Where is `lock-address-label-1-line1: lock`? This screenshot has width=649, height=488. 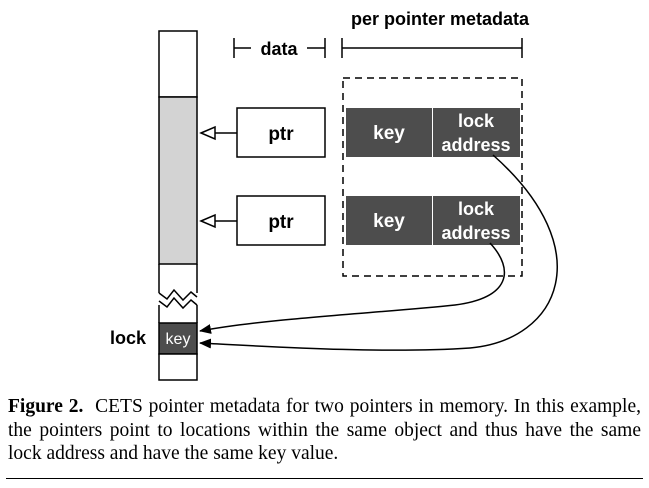
lock-address-label-1-line1: lock is located at coordinates (476, 121).